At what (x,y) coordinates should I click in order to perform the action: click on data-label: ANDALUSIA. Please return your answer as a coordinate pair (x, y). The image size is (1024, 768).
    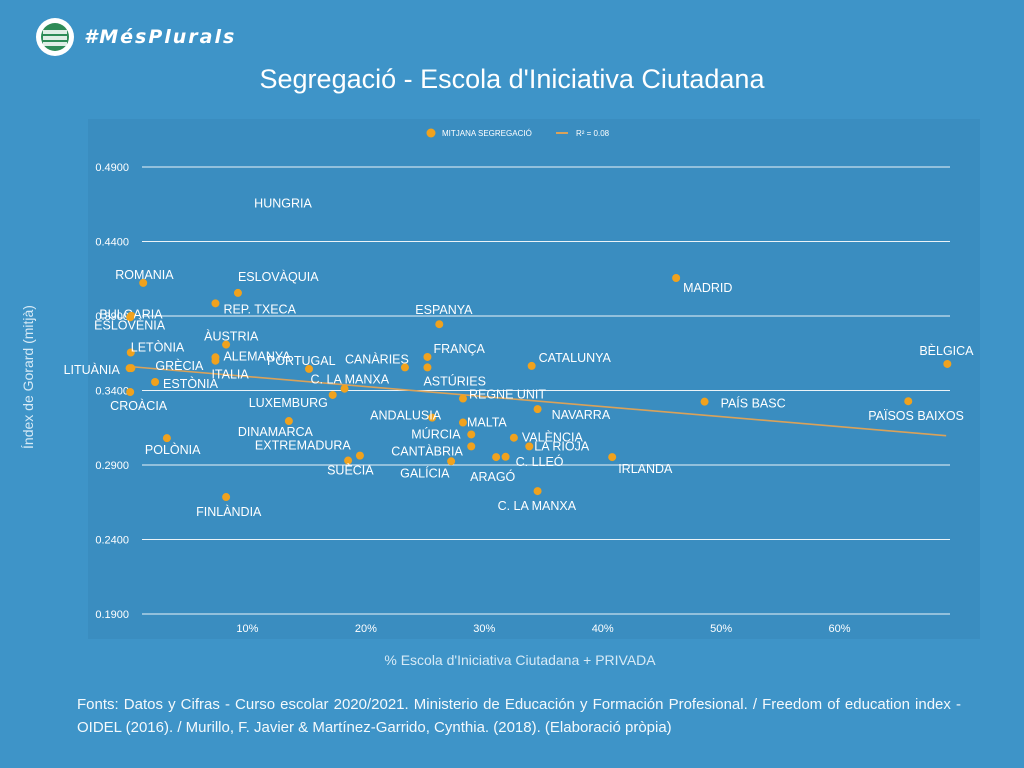
    Looking at the image, I should click on (406, 416).